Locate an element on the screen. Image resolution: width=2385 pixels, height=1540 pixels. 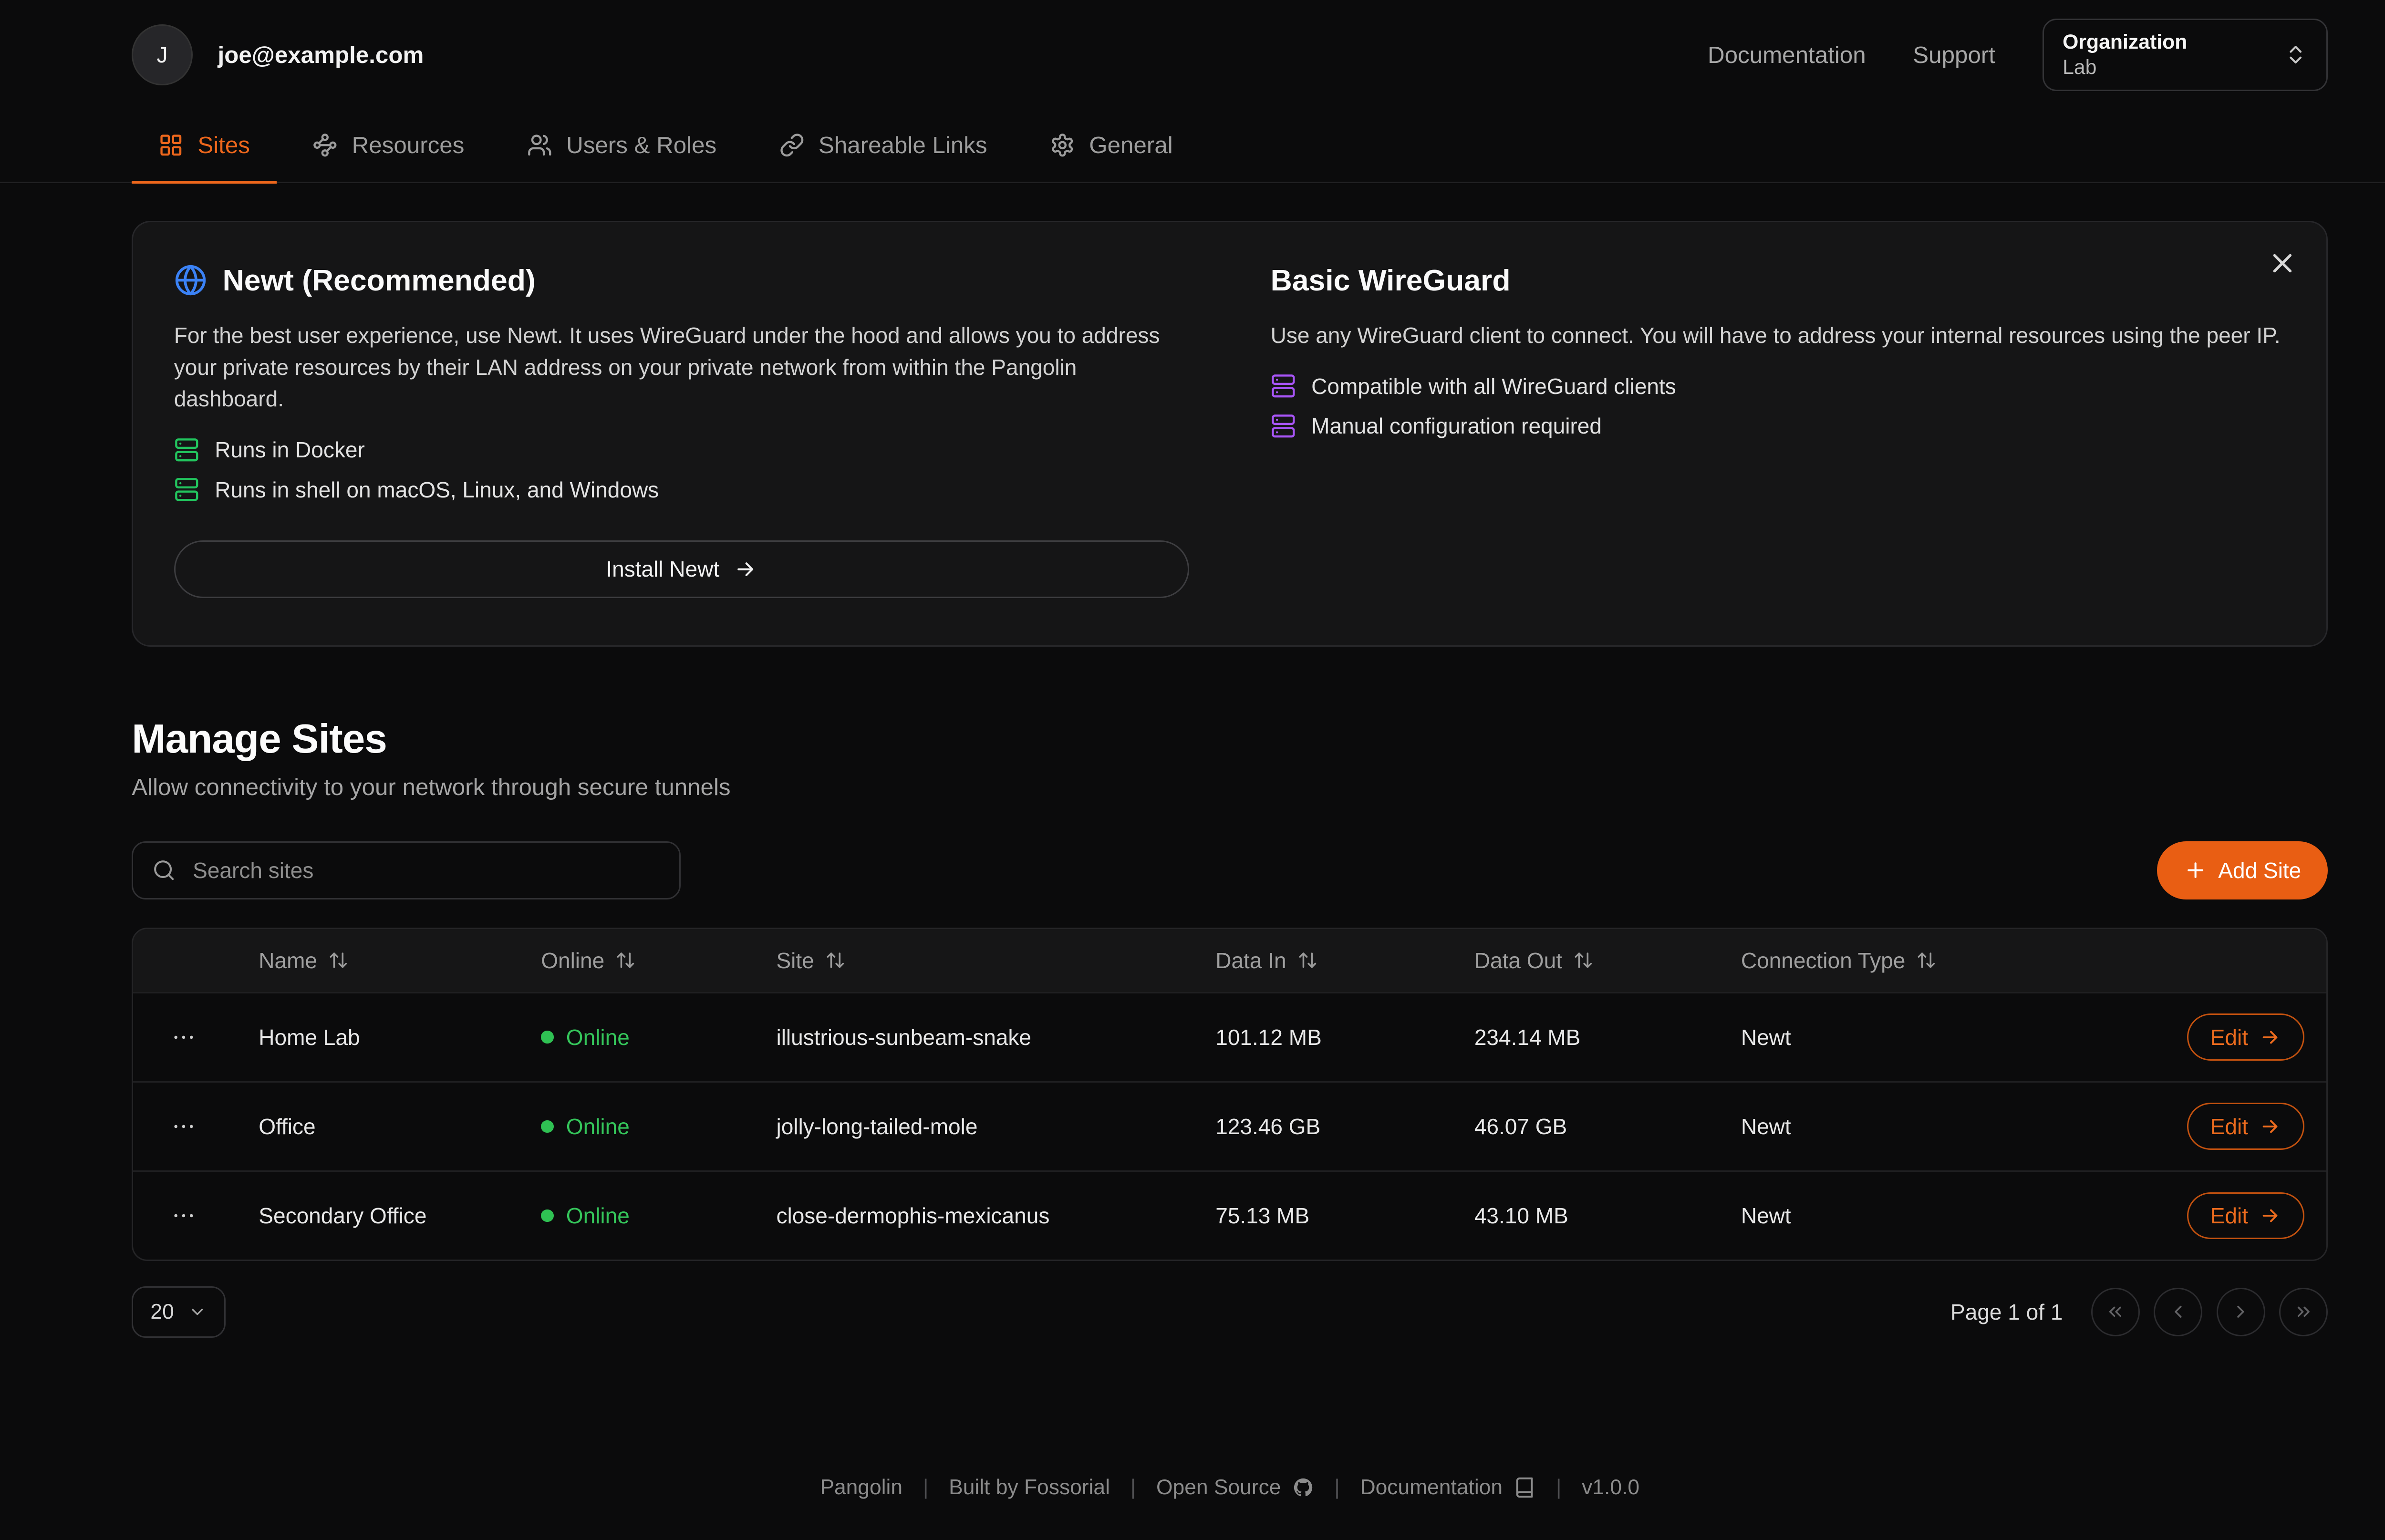
footer-built-by: Built by Fossorial is located at coordinates (1029, 1487).